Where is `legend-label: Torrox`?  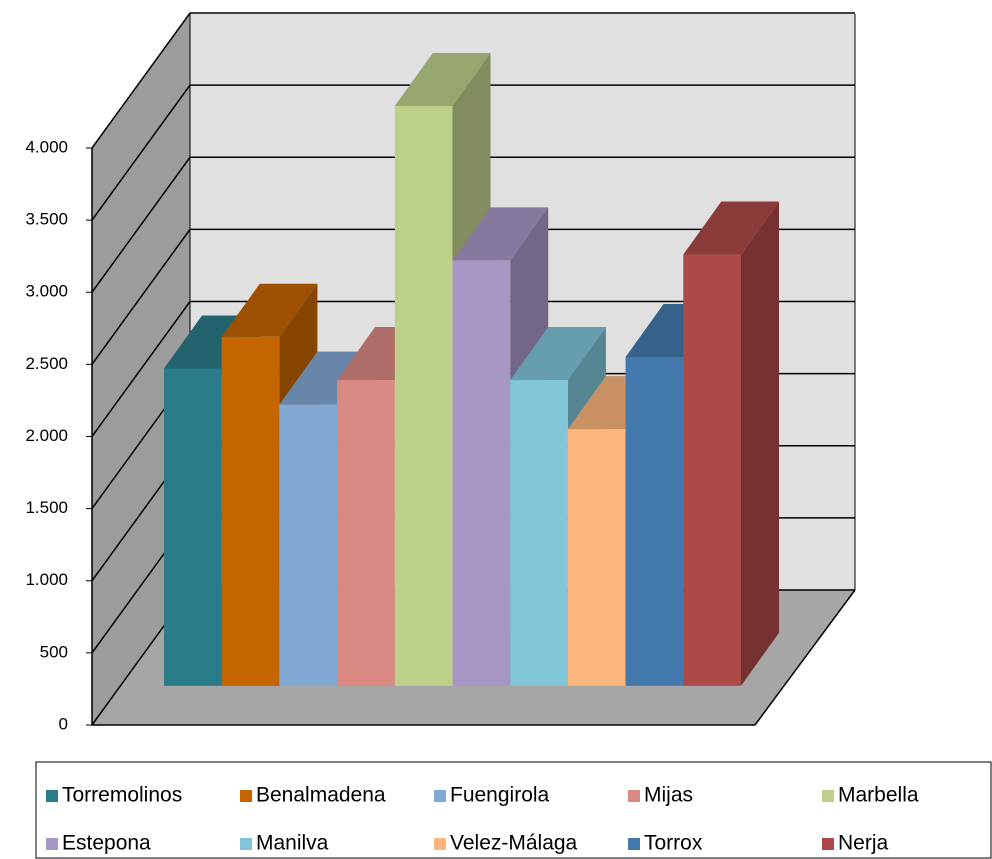
legend-label: Torrox is located at coordinates (673, 843).